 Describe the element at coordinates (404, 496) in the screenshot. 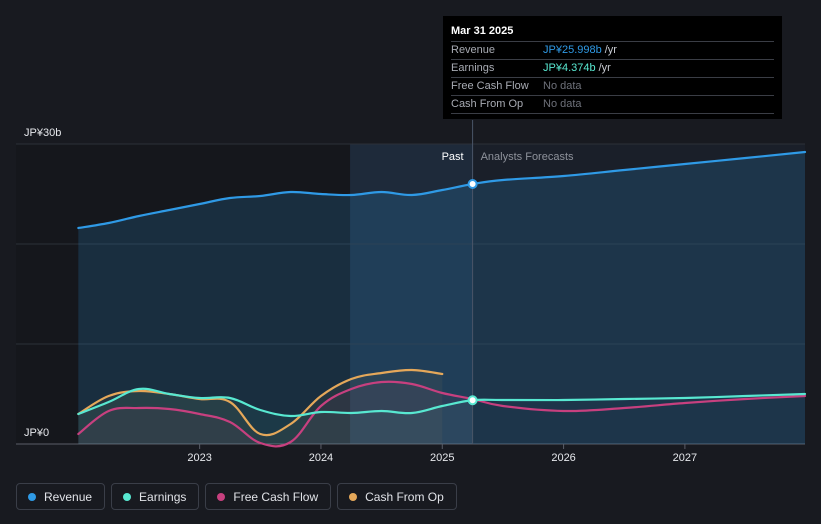

I see `legend-label: Cash From Op` at that location.